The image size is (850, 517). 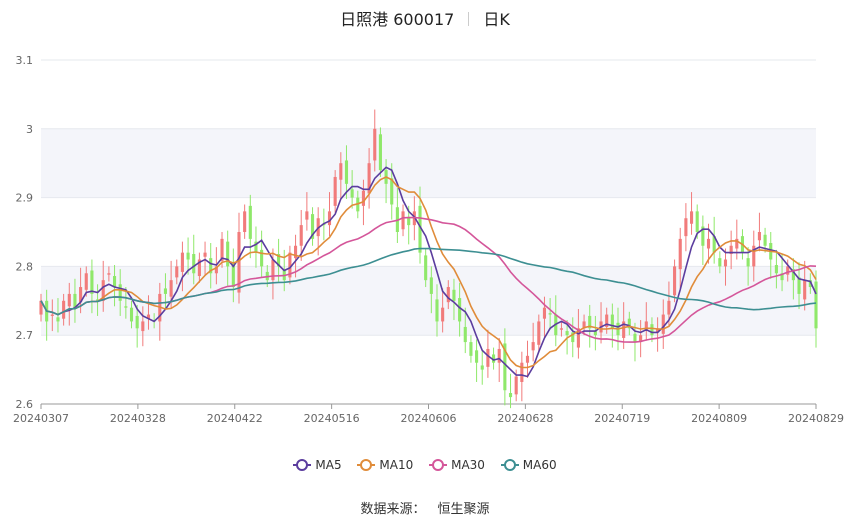 I want to click on ma-line-ma60, so click(x=428, y=281).